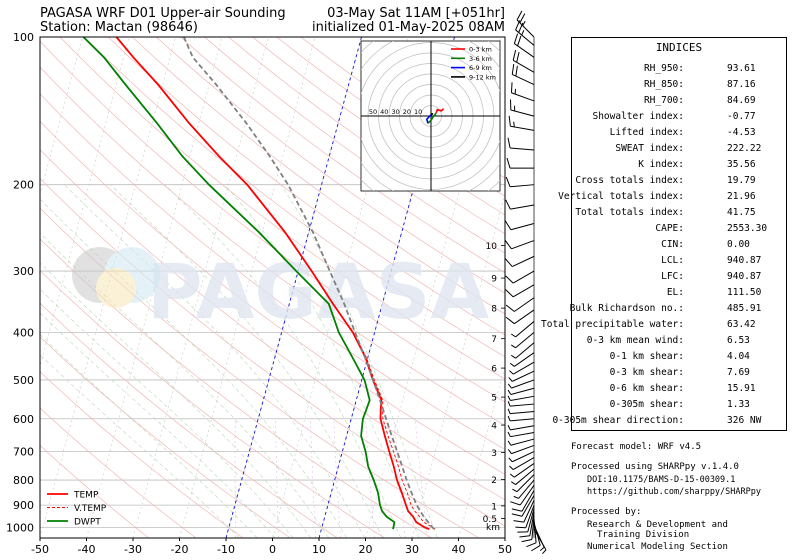  Describe the element at coordinates (618, 420) in the screenshot. I see `index-label: 0-305m shear direction:` at that location.